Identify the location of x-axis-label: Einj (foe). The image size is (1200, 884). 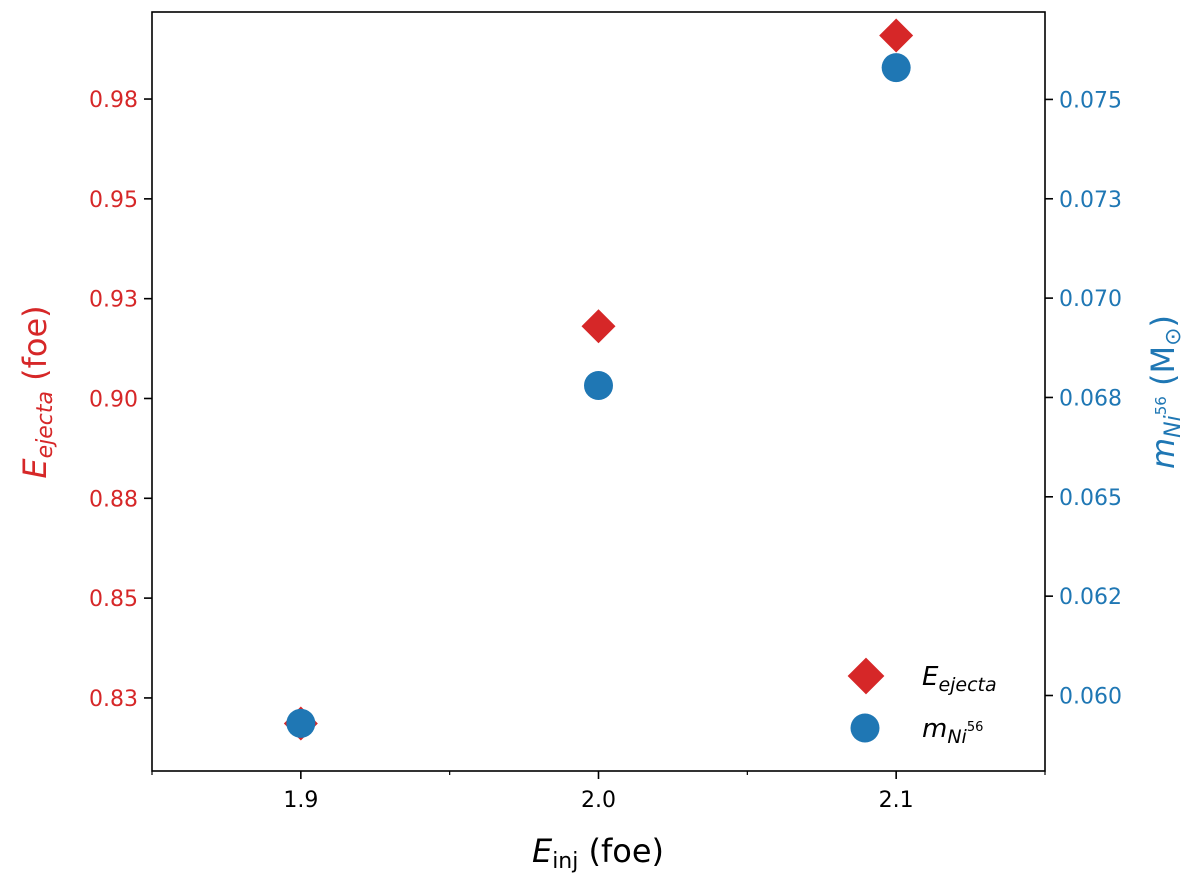
(598, 853).